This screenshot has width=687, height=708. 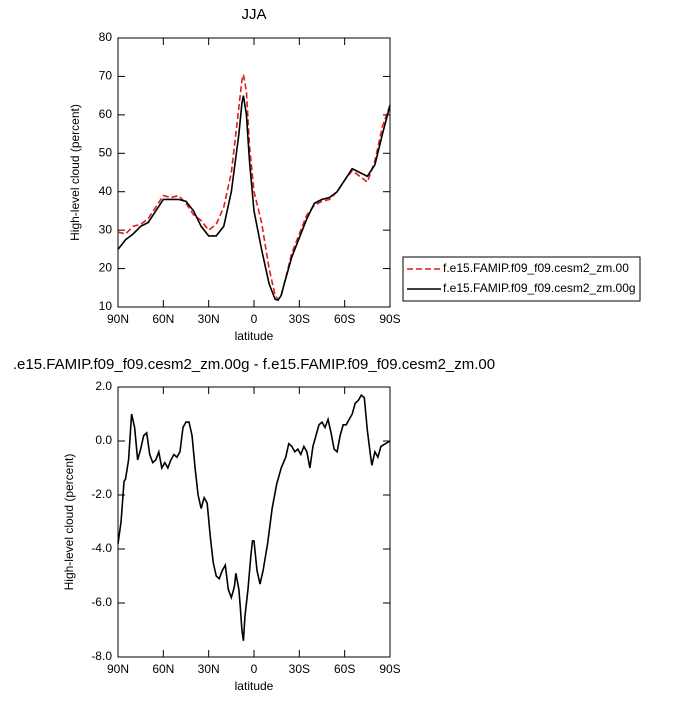 What do you see at coordinates (521, 279) in the screenshot?
I see `legend-box` at bounding box center [521, 279].